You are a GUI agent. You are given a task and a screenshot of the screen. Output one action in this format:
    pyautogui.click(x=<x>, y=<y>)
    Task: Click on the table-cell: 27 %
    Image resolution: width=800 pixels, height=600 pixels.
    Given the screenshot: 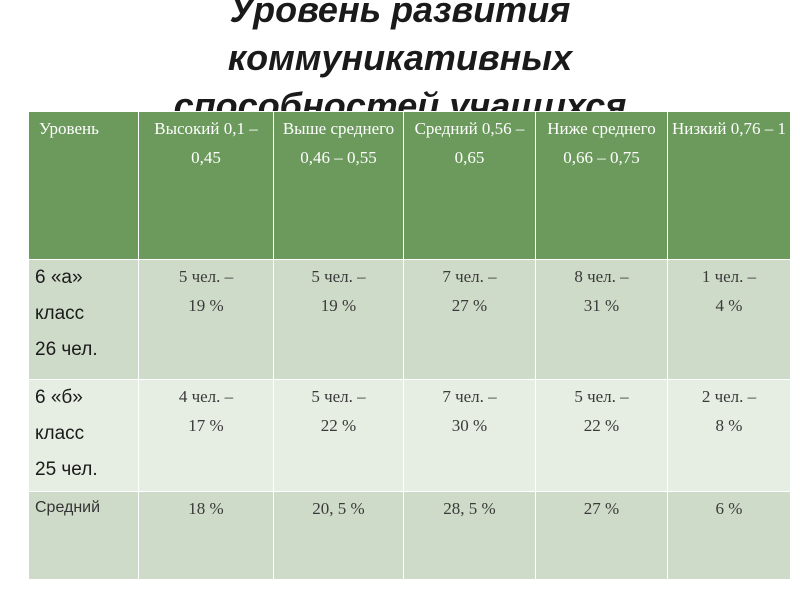 What is the action you would take?
    pyautogui.click(x=601, y=535)
    